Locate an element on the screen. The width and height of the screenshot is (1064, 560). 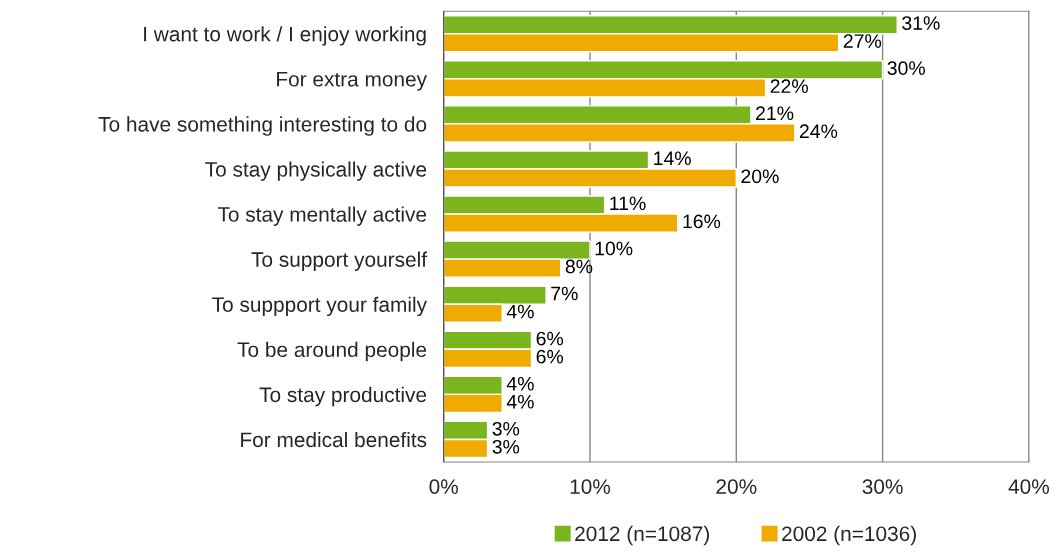
data-label: 8% is located at coordinates (579, 266).